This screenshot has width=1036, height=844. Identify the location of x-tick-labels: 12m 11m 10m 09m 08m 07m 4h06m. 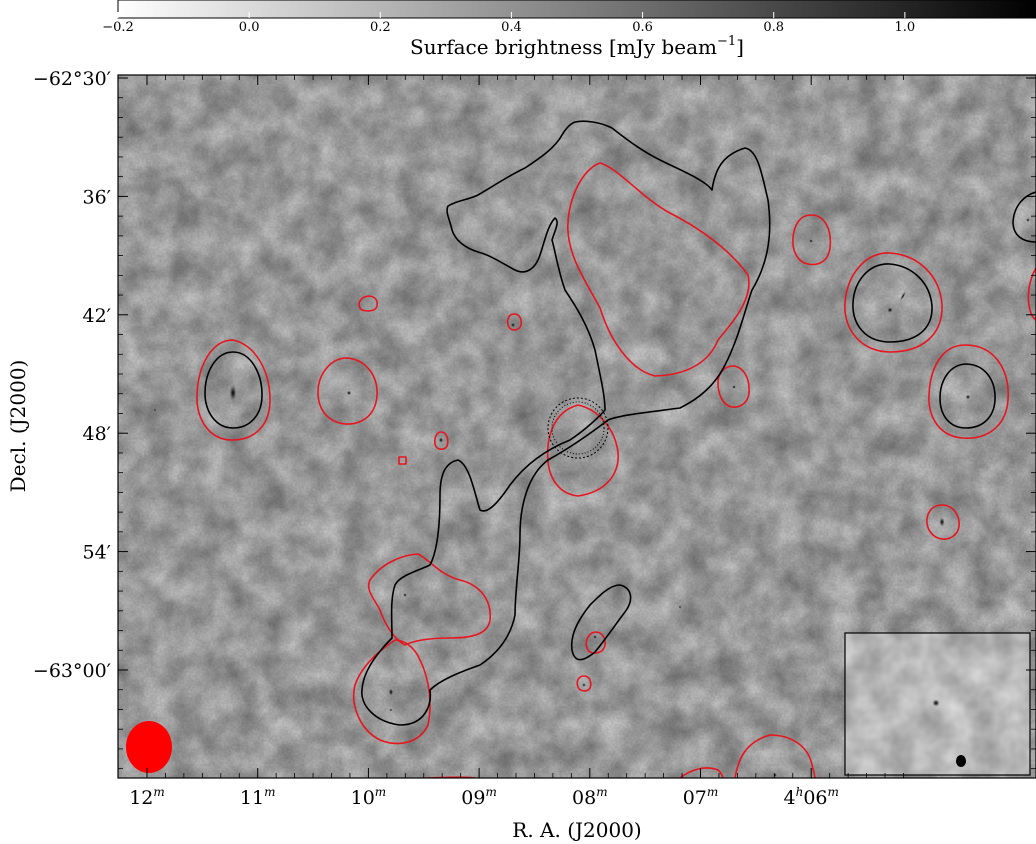
(484, 797).